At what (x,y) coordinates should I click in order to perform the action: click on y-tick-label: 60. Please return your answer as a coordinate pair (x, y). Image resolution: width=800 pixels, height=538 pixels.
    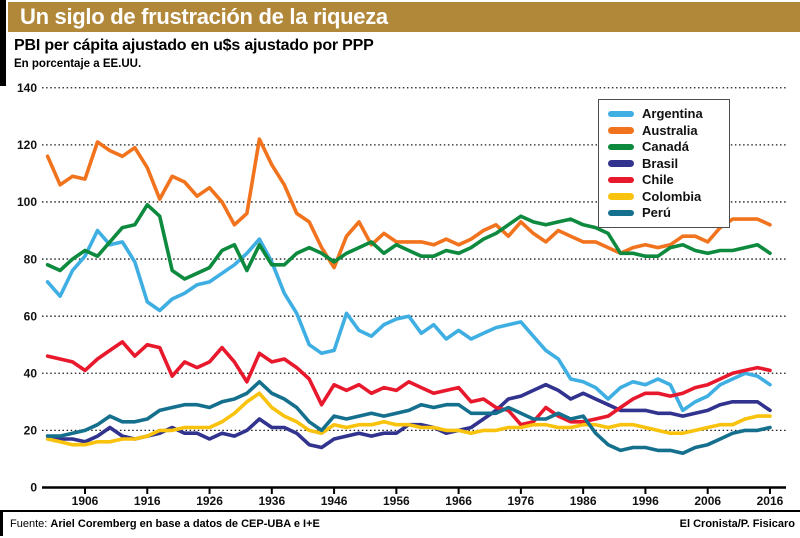
    Looking at the image, I should click on (31, 316).